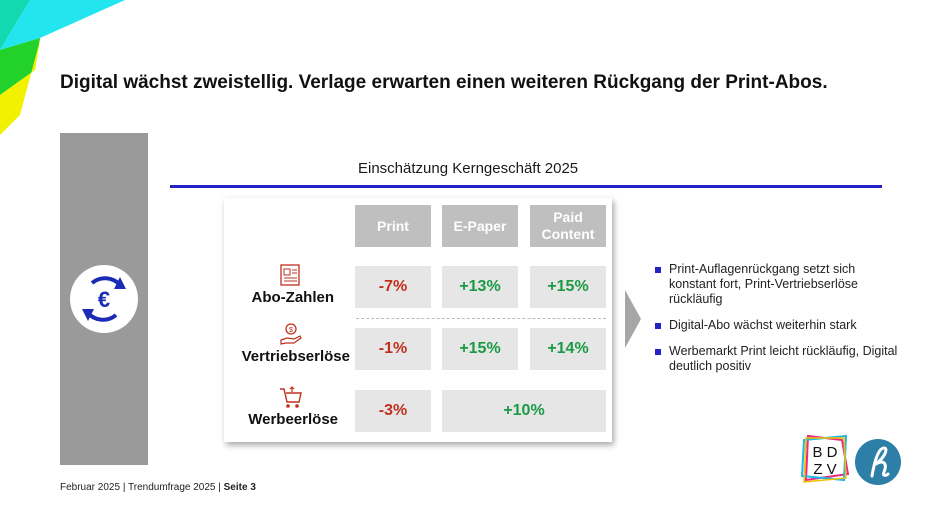 This screenshot has height=510, width=945. I want to click on row-separator, so click(481, 318).